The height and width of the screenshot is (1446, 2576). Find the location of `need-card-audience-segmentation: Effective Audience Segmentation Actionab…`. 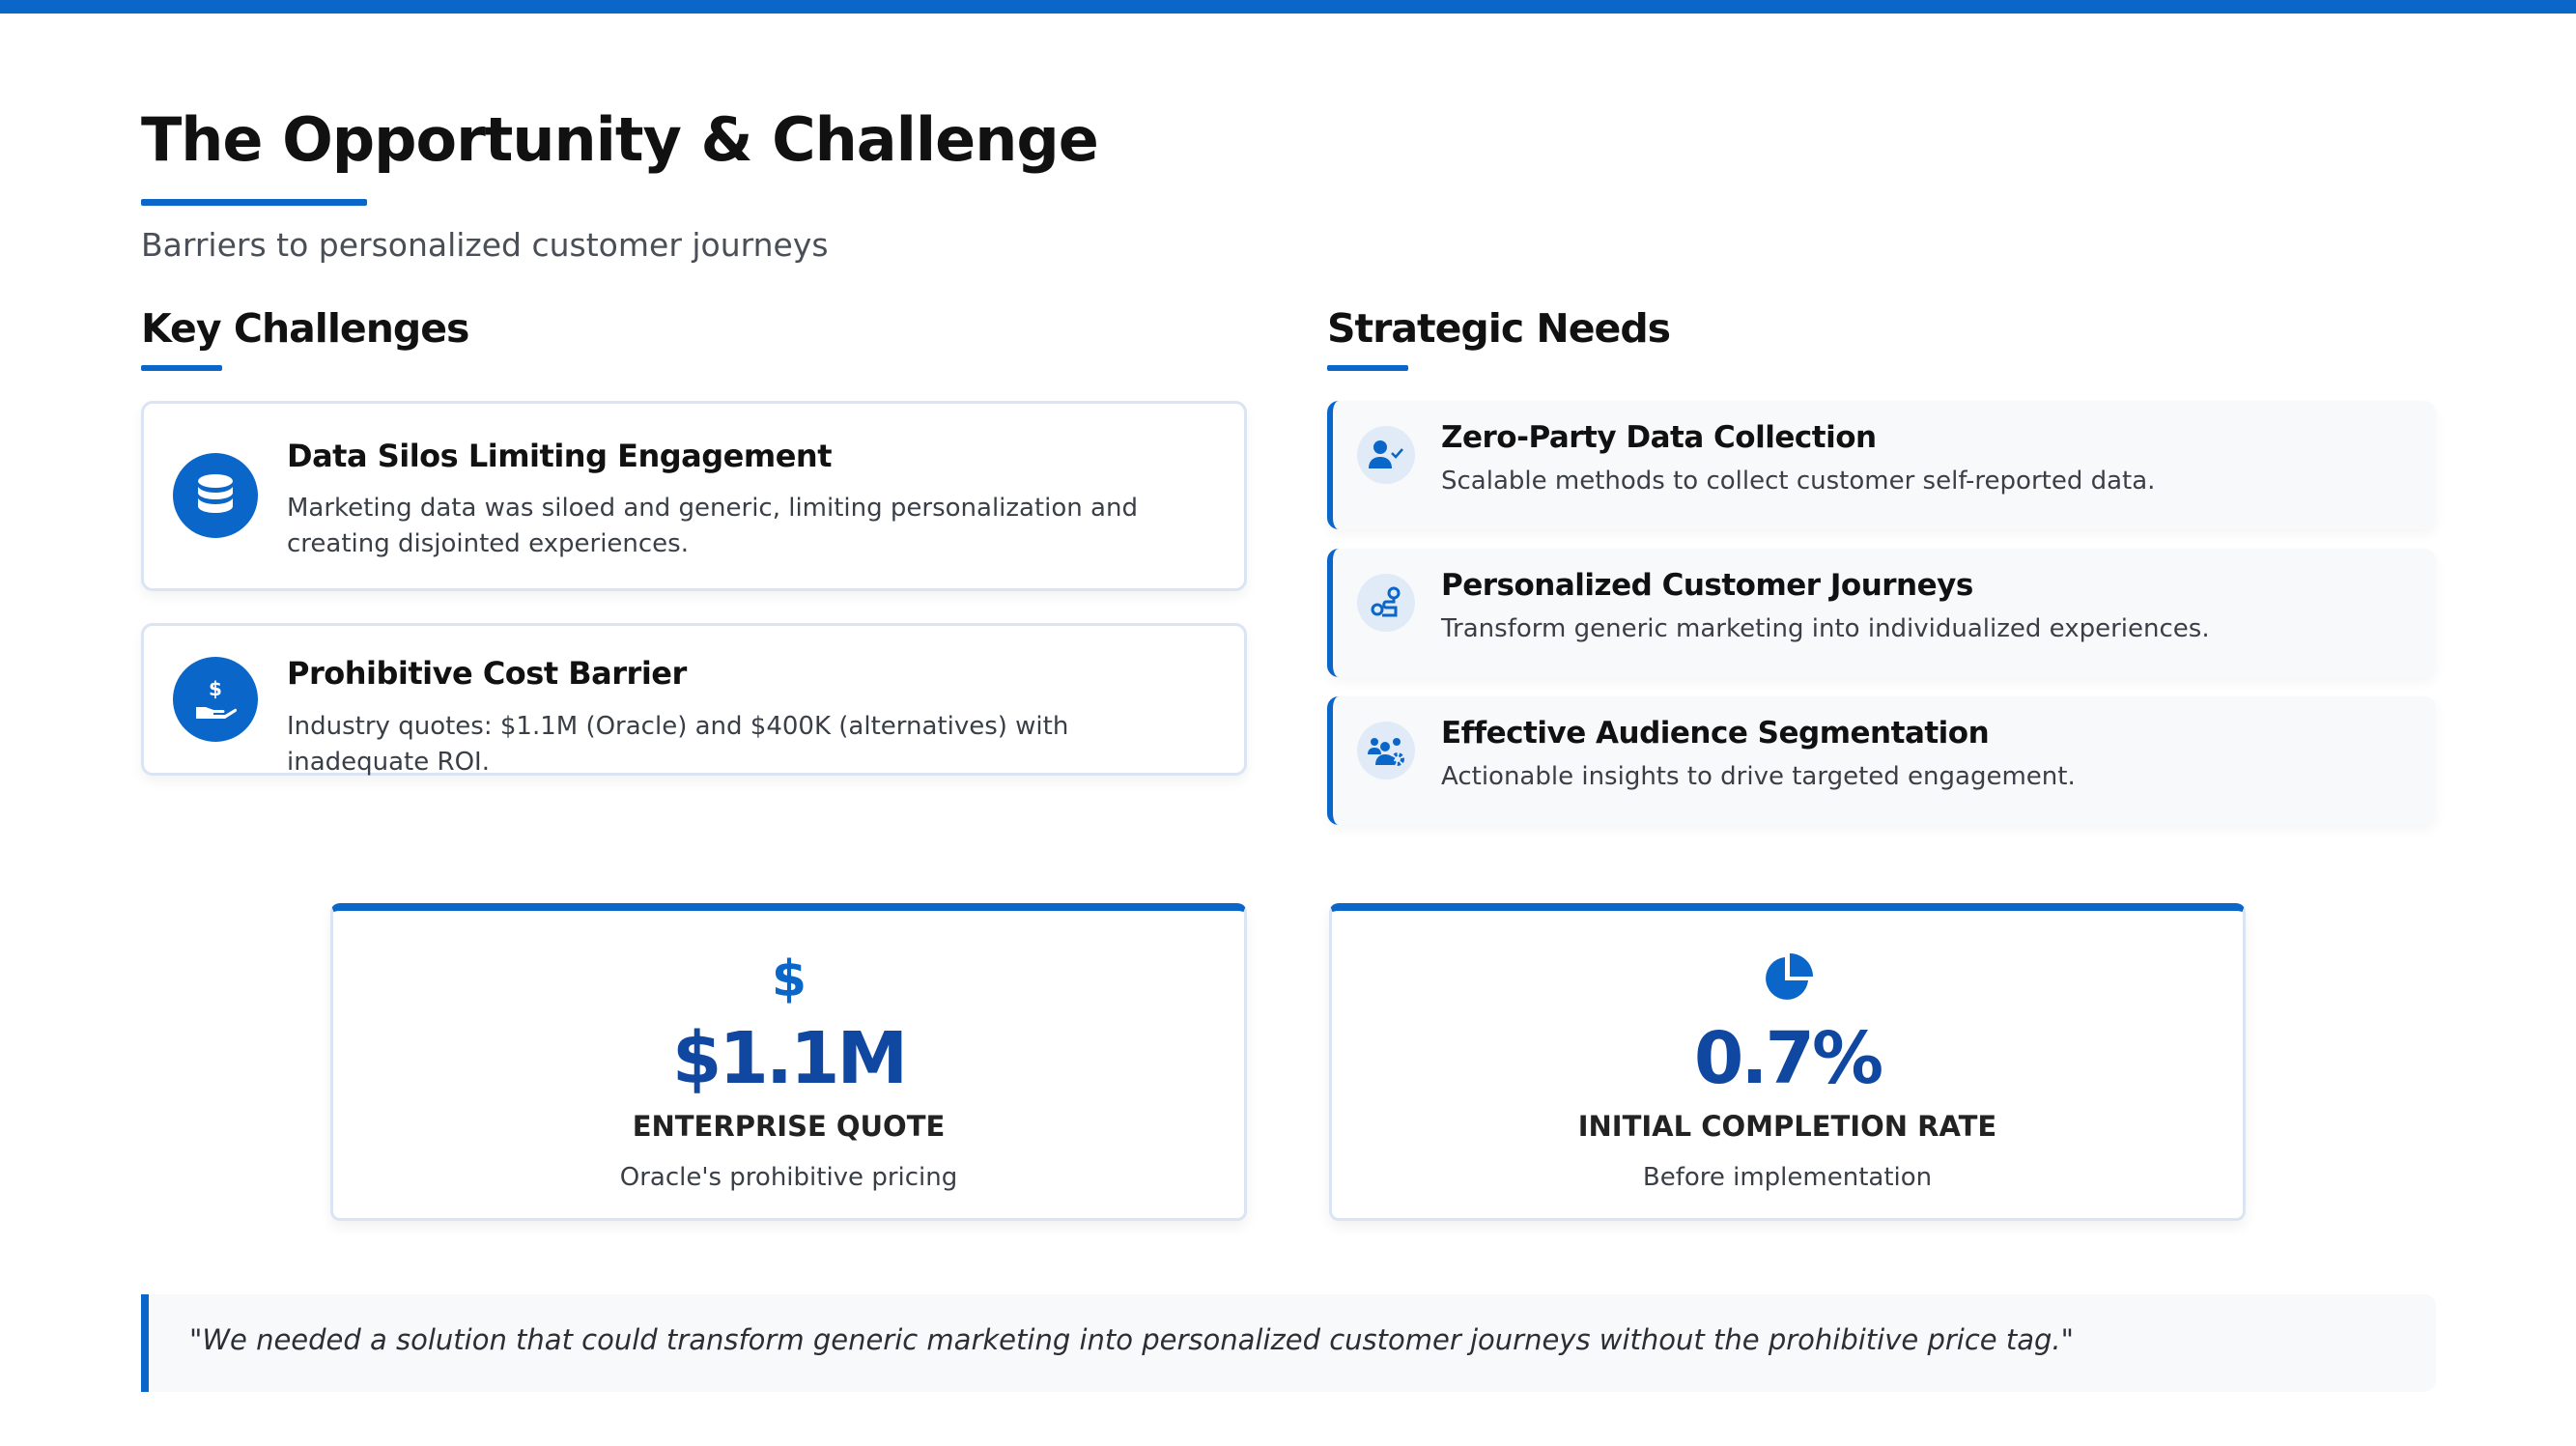

need-card-audience-segmentation: Effective Audience Segmentation Actionab… is located at coordinates (1881, 760).